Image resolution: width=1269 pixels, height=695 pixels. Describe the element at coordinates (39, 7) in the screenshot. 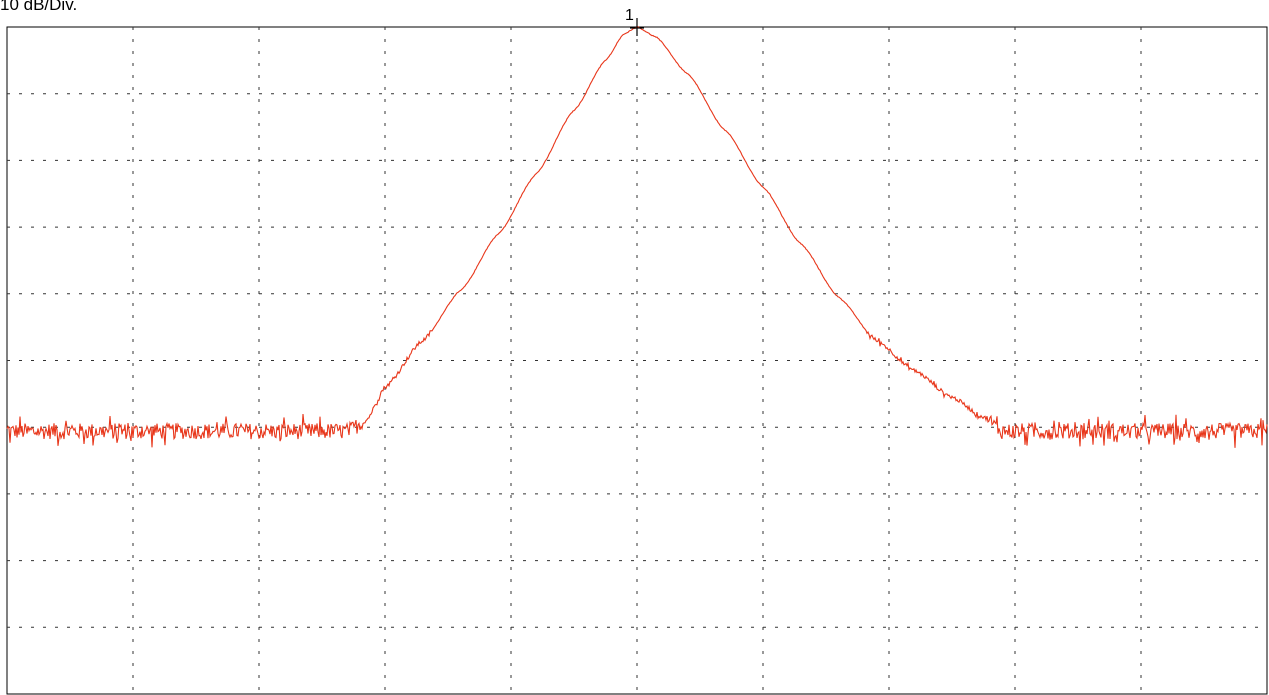

I see `scale-label: 10 dB/Div.` at that location.